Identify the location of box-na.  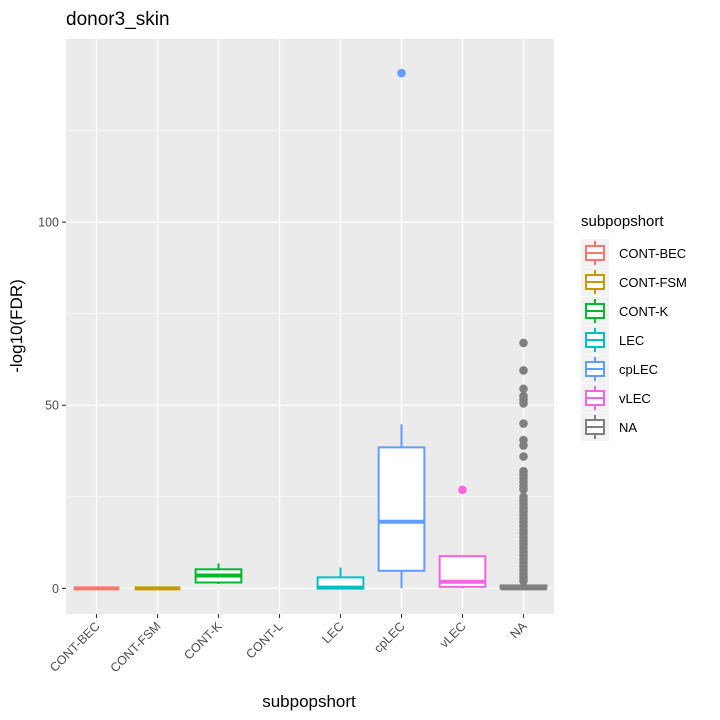
(523, 464).